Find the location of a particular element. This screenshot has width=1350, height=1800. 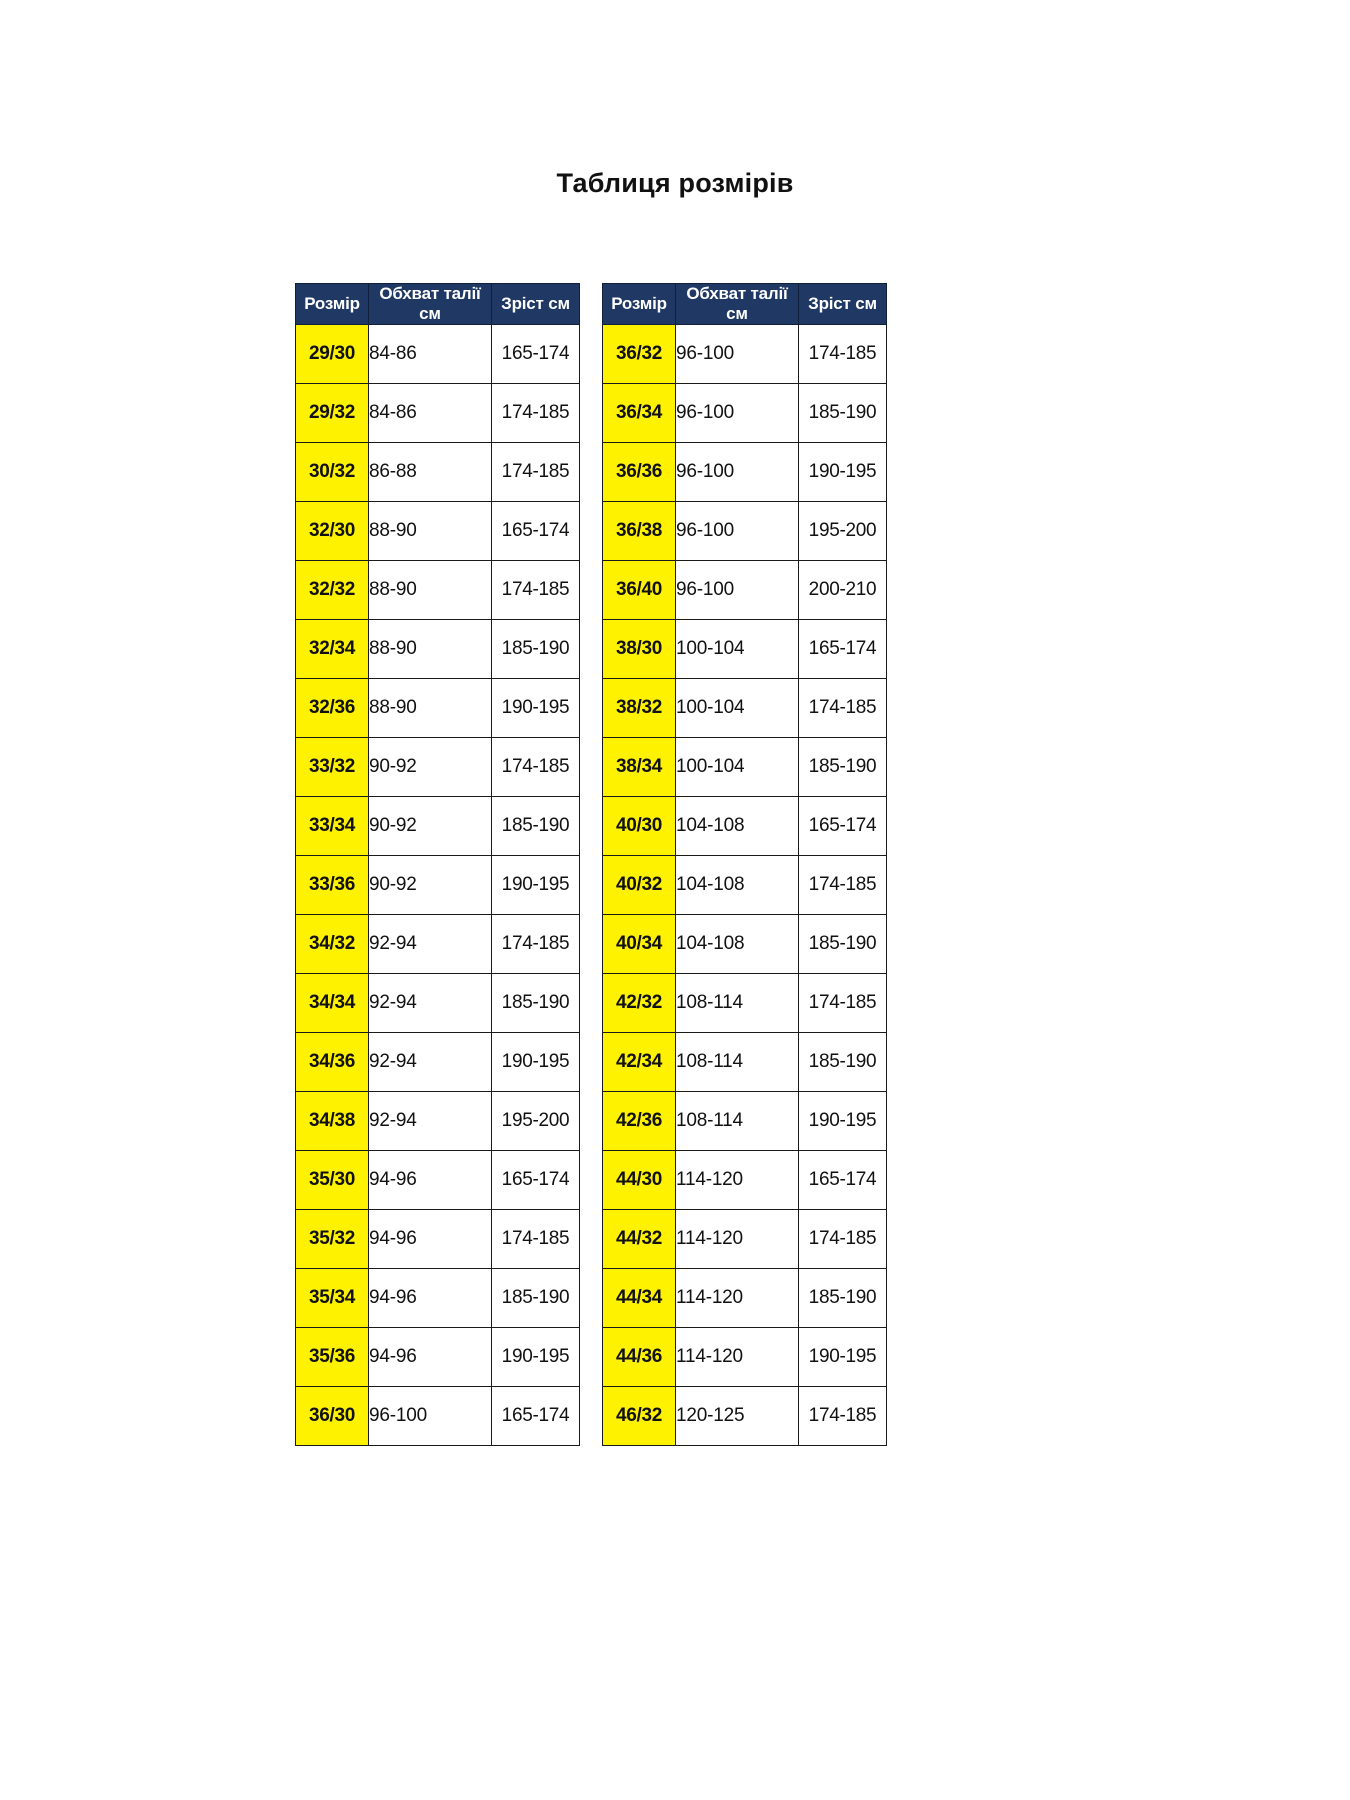

table-row: 44/36 114-120 190-195 is located at coordinates (744, 1357).